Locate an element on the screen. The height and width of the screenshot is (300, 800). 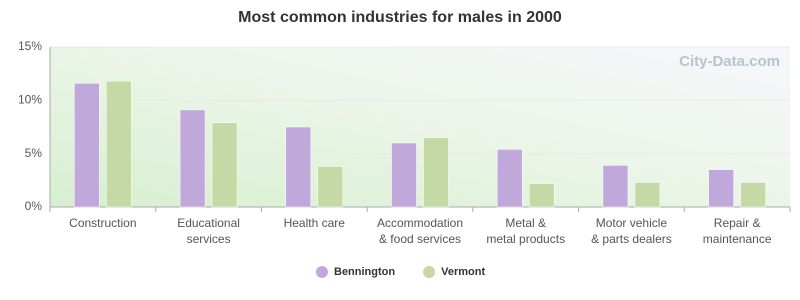
watermark: City-Data.com is located at coordinates (729, 61).